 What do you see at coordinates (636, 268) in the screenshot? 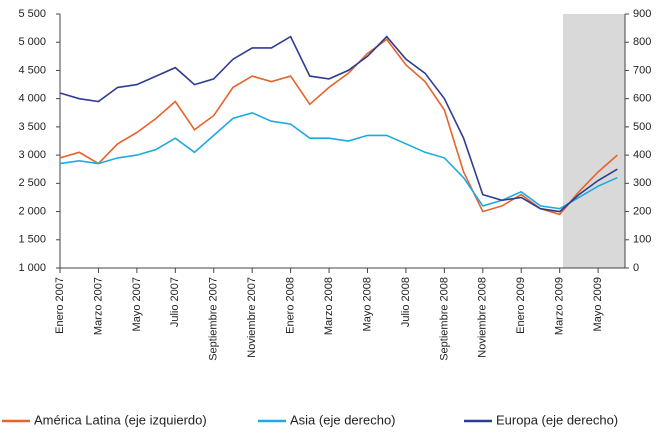
I see `y2-tick-label: 0` at bounding box center [636, 268].